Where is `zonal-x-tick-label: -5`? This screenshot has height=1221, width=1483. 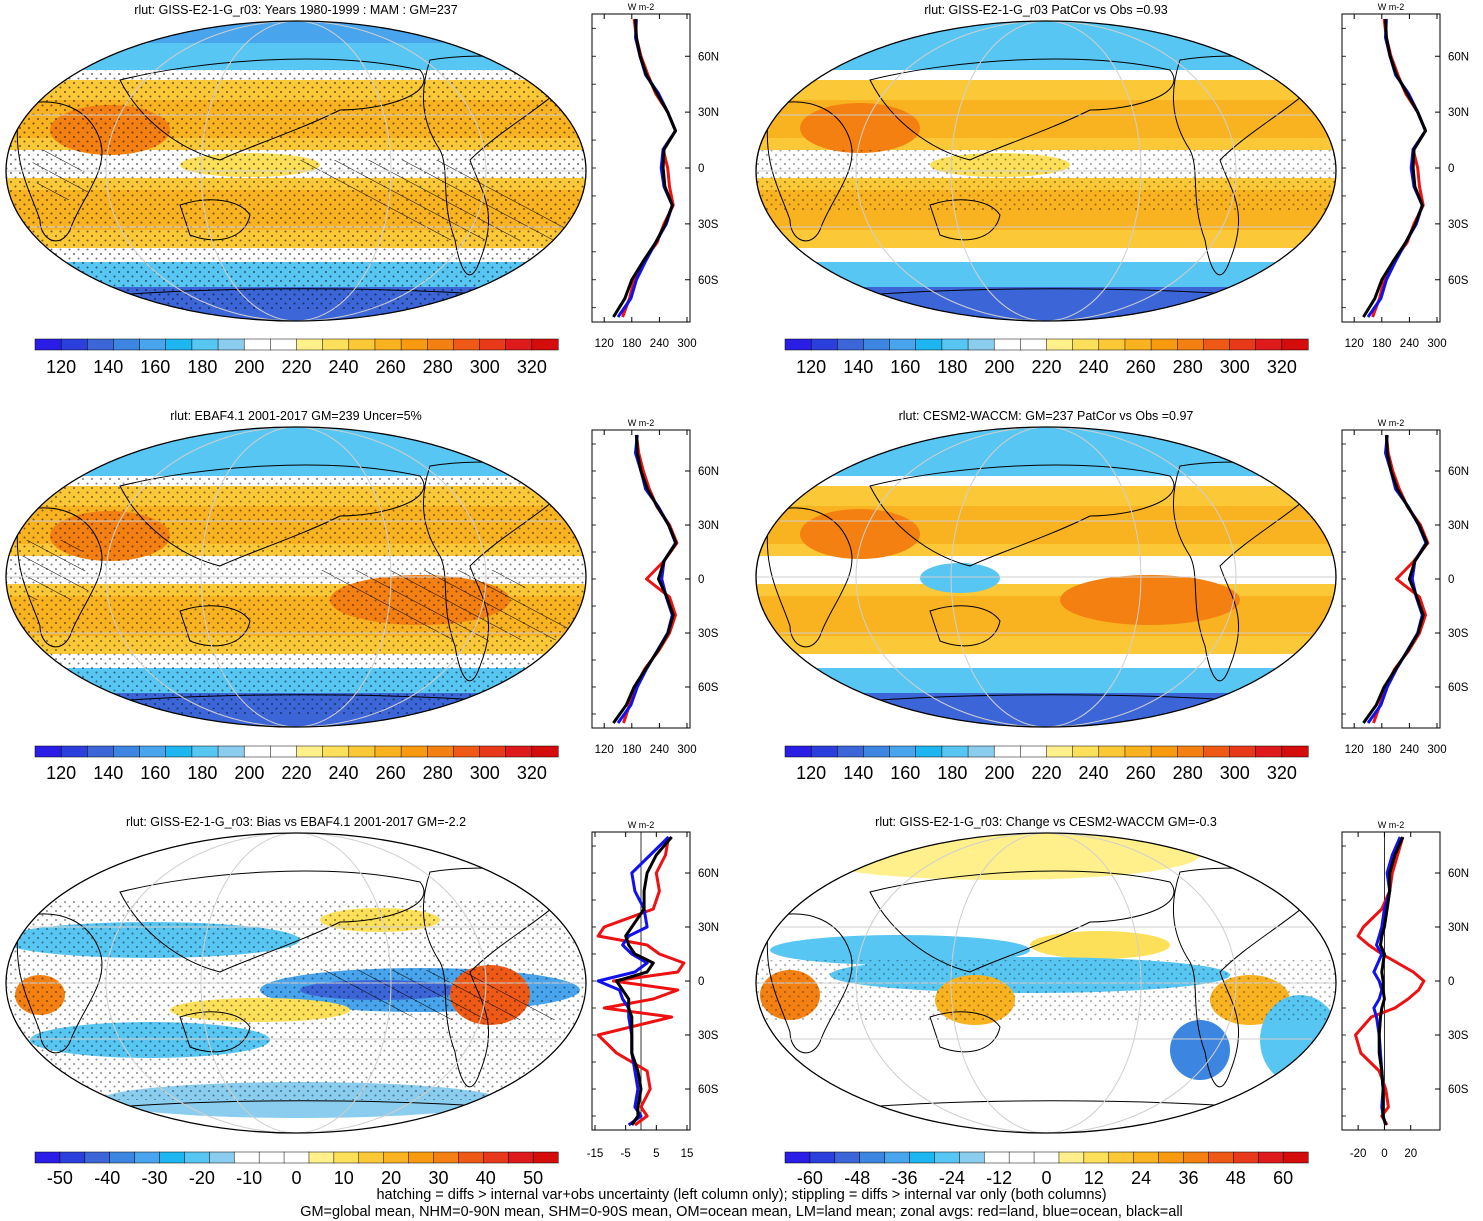
zonal-x-tick-label: -5 is located at coordinates (626, 1154).